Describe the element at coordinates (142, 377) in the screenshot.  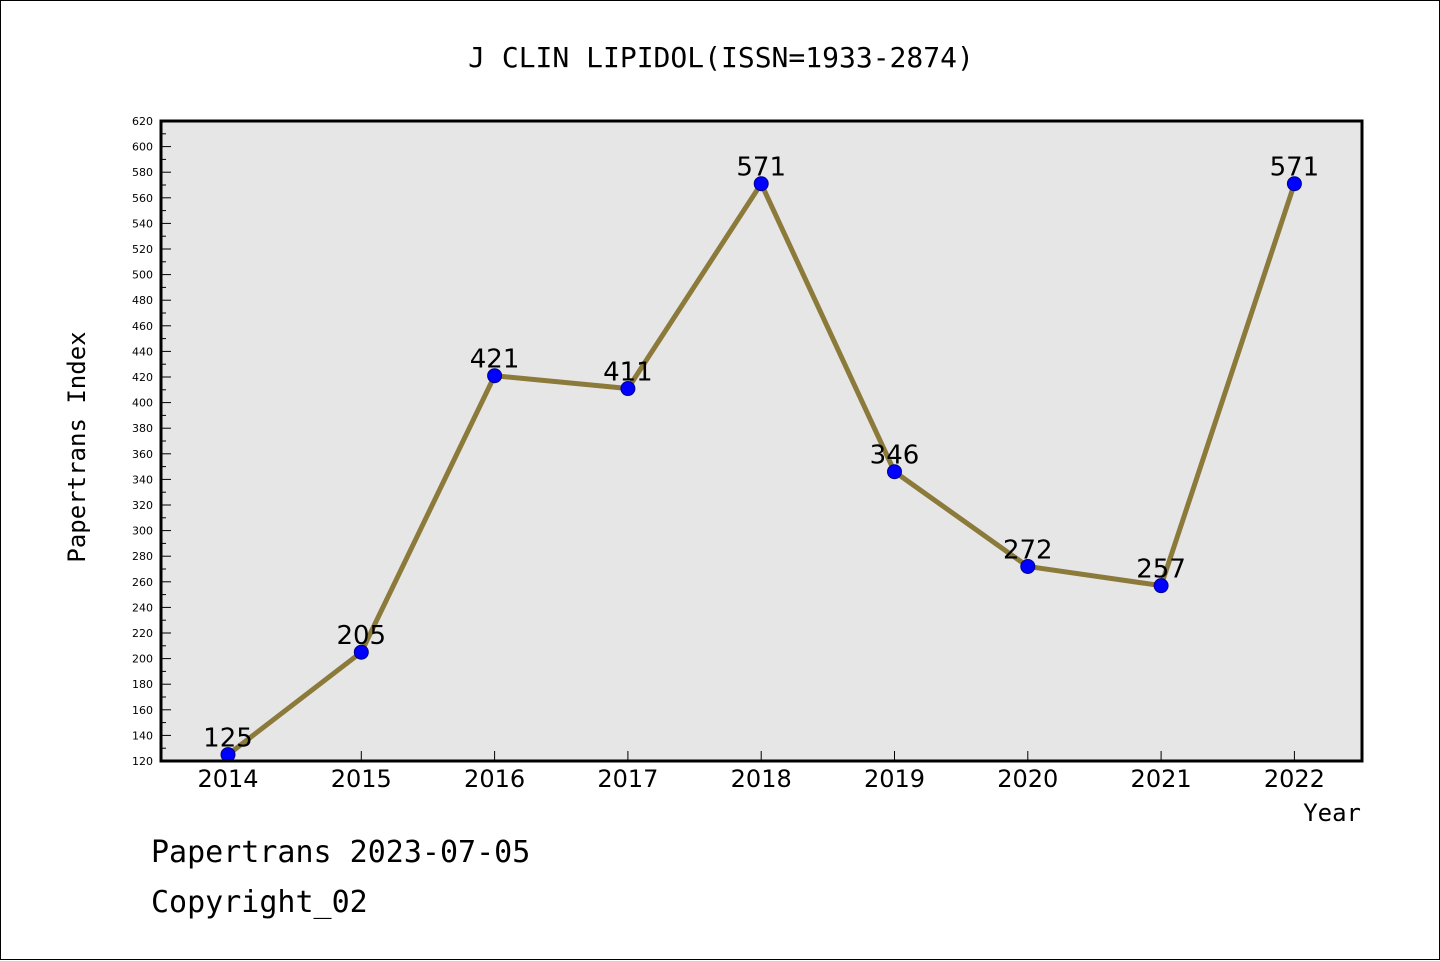
I see `y-tick-label: 420` at that location.